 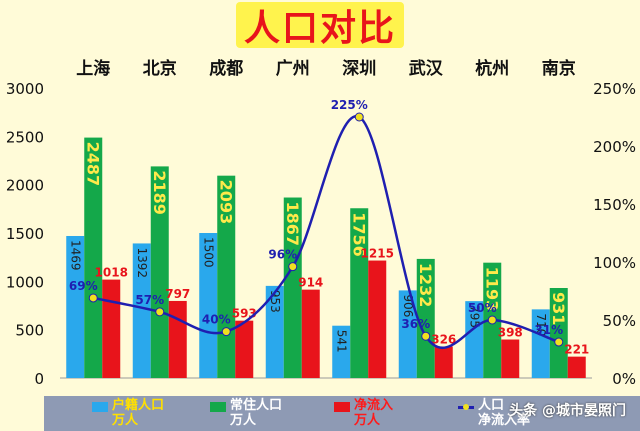 I want to click on x-tick-label: 成都, so click(x=226, y=68).